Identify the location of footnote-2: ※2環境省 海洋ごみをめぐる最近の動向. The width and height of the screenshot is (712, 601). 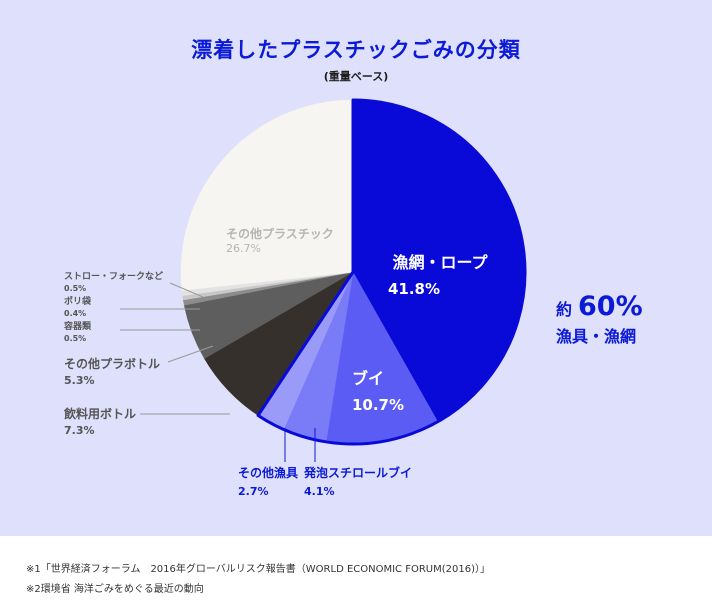
(115, 589).